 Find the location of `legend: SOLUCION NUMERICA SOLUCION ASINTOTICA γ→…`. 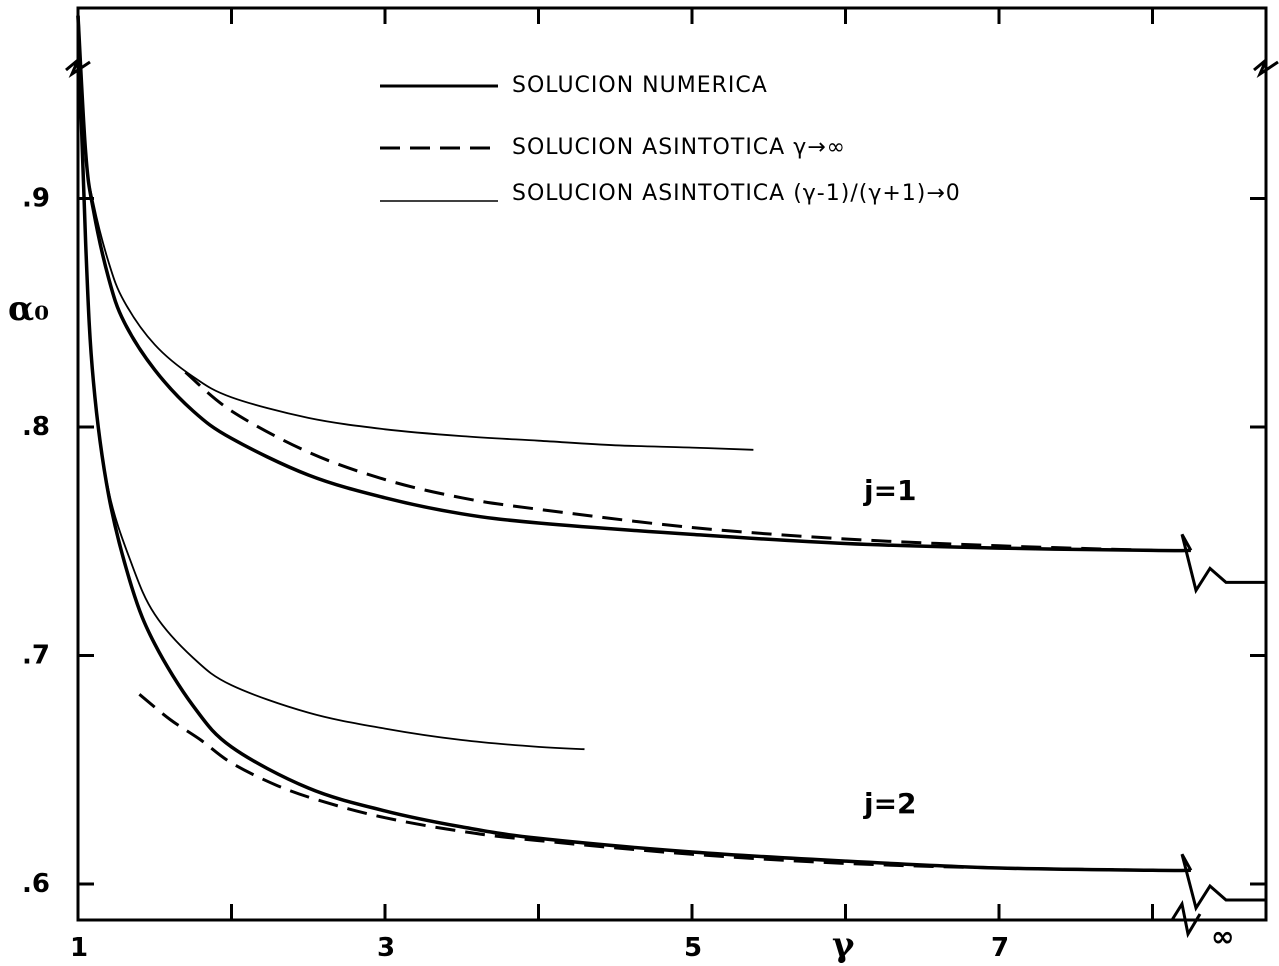

legend: SOLUCION NUMERICA SOLUCION ASINTOTICA γ→… is located at coordinates (670, 139).